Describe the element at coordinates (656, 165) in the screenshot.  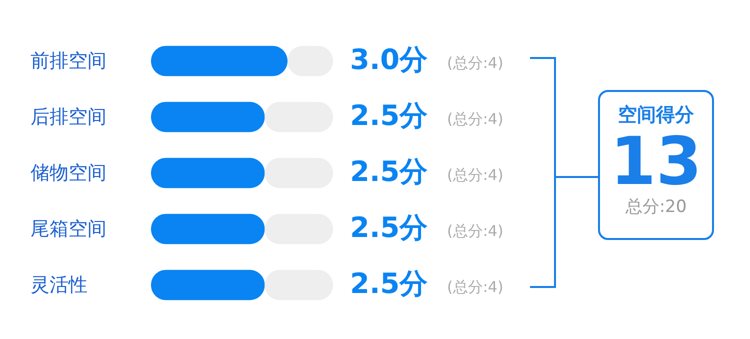
I see `score-card: 空间得分 13 总分:20` at that location.